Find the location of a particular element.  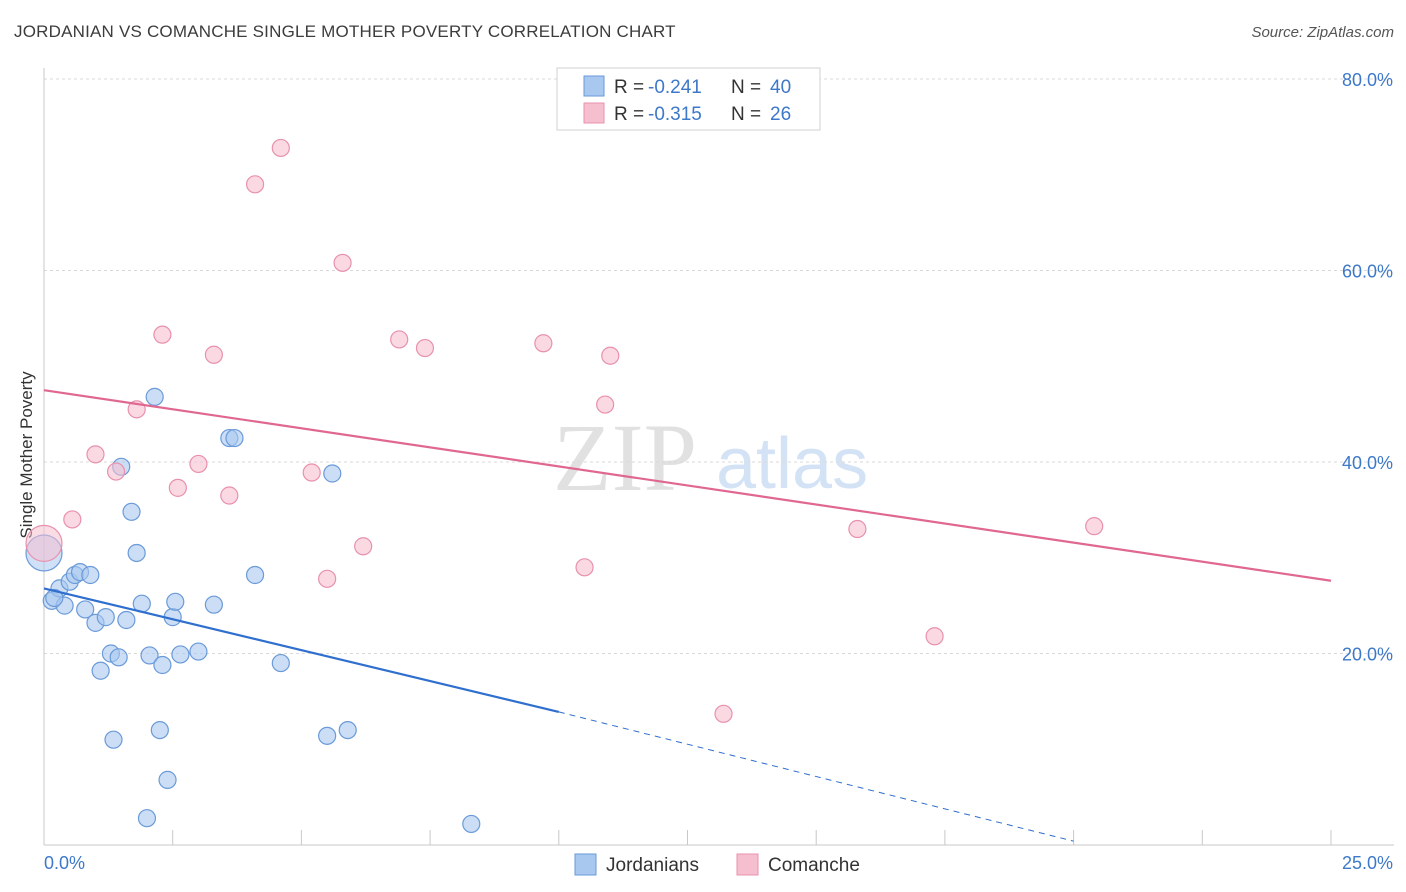

y-tick-labels: 20.0% 40.0% 60.0% 80.0% is located at coordinates (1367, 367).